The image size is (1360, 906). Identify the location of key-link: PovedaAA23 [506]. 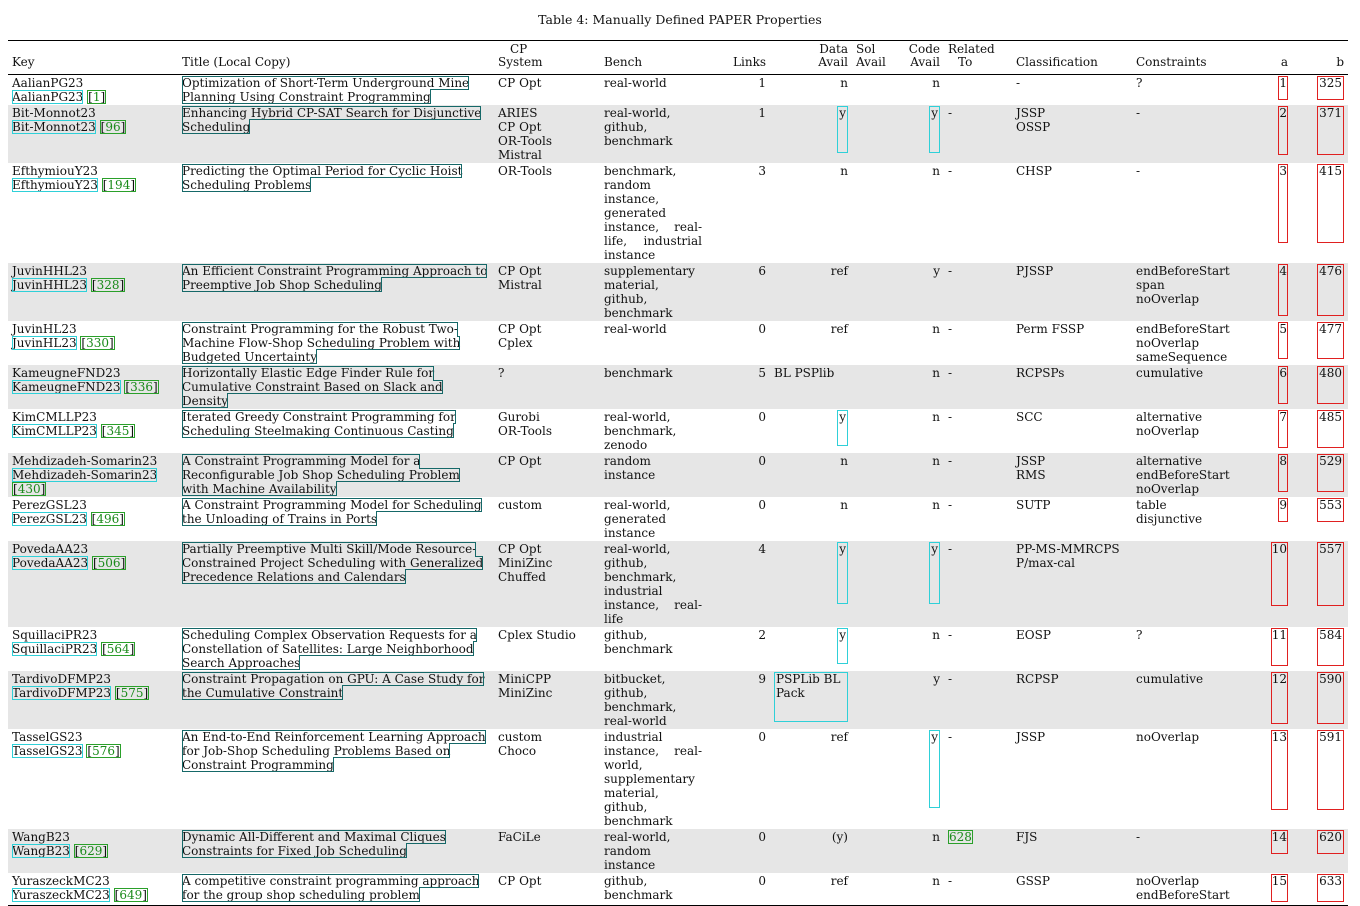
(93, 563).